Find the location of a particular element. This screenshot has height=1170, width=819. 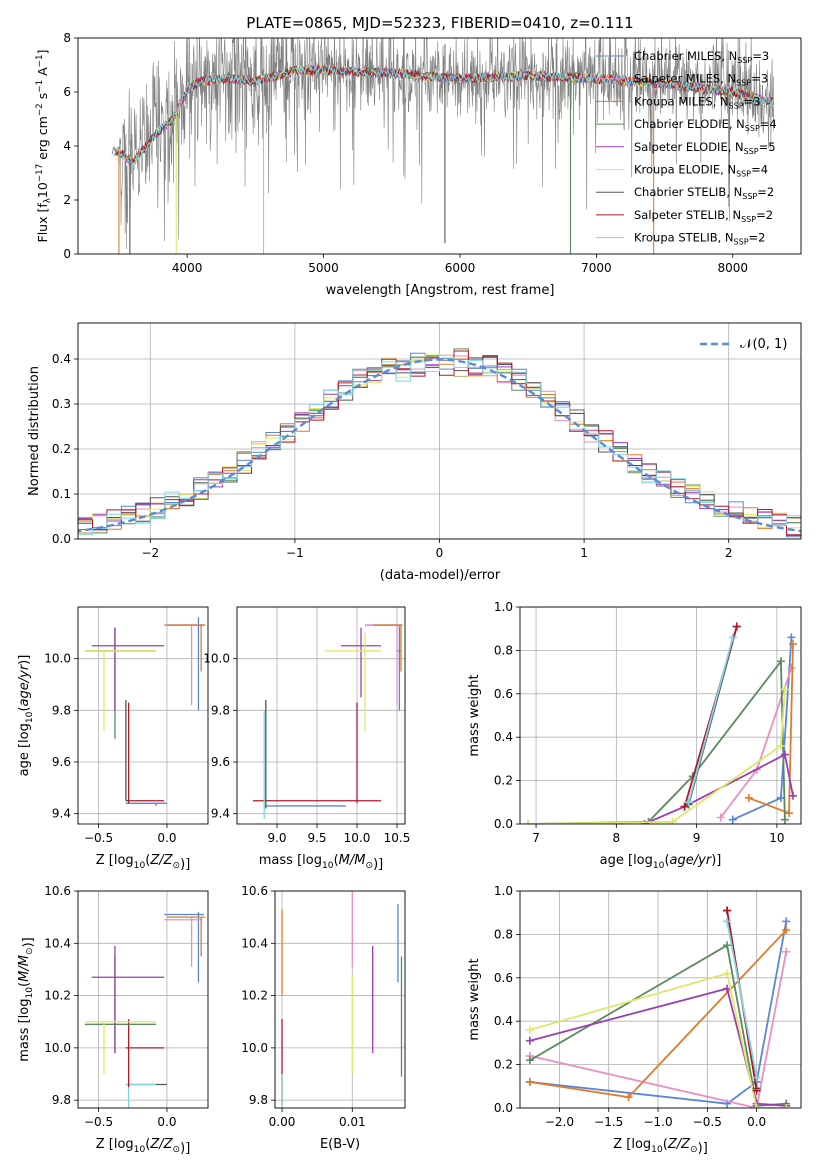

y-tick-label: 6 is located at coordinates (67, 92).